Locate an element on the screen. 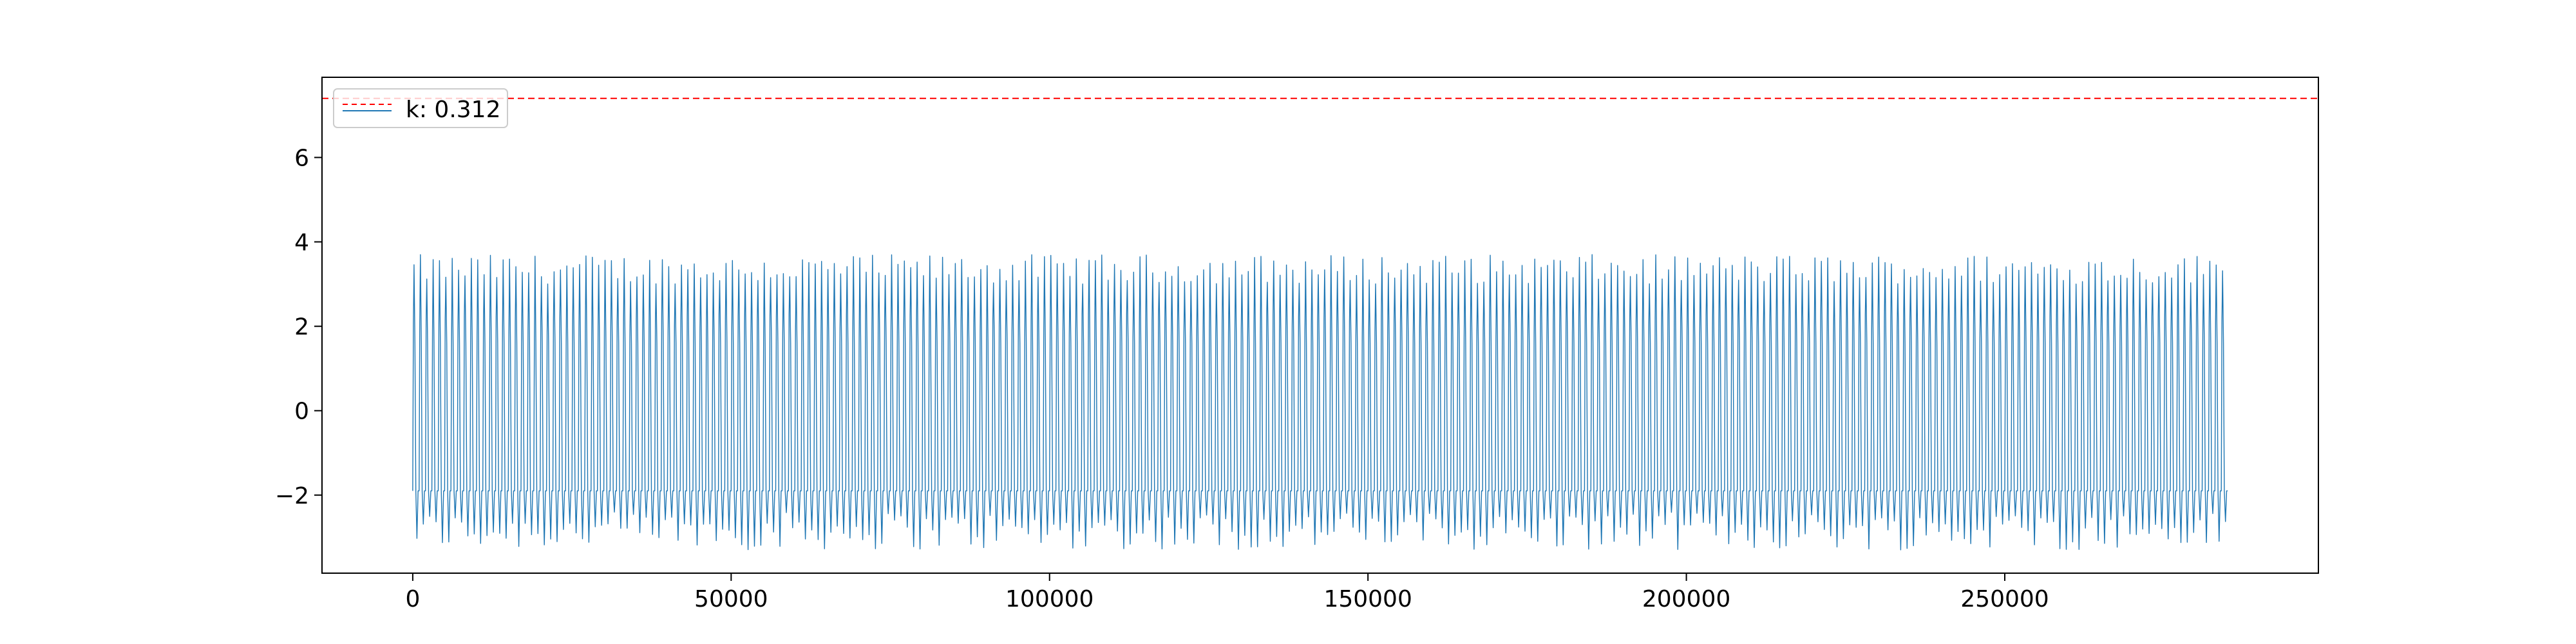 The image size is (2576, 644). x-tick-label: 50000 is located at coordinates (731, 599).